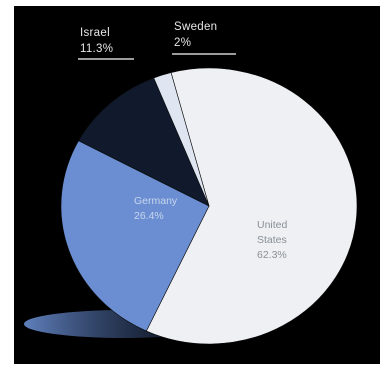 This screenshot has width=392, height=370. I want to click on slice-label-sweden: Sweden, so click(195, 27).